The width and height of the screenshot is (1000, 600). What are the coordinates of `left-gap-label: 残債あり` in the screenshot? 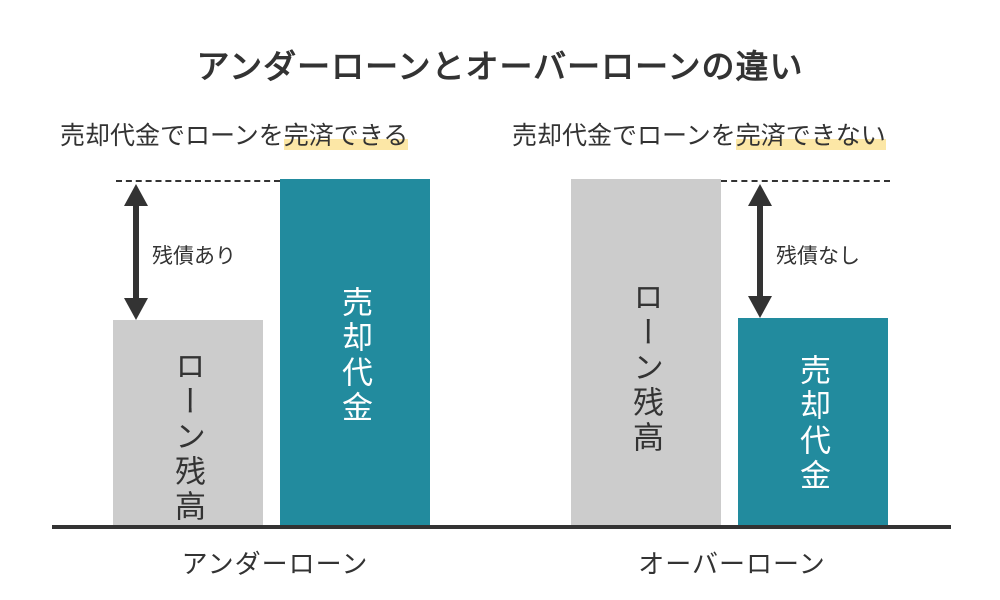 It's located at (194, 256).